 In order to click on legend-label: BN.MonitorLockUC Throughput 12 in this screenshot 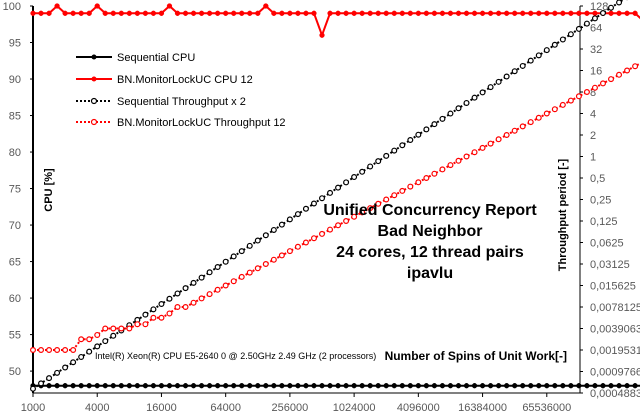, I will do `click(201, 123)`.